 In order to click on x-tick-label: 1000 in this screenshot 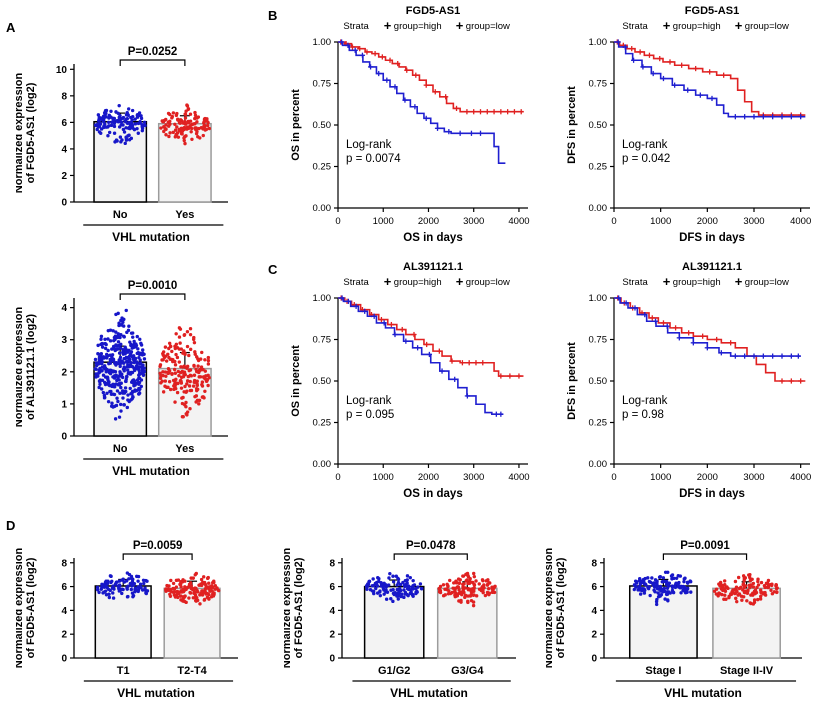, I will do `click(660, 221)`.